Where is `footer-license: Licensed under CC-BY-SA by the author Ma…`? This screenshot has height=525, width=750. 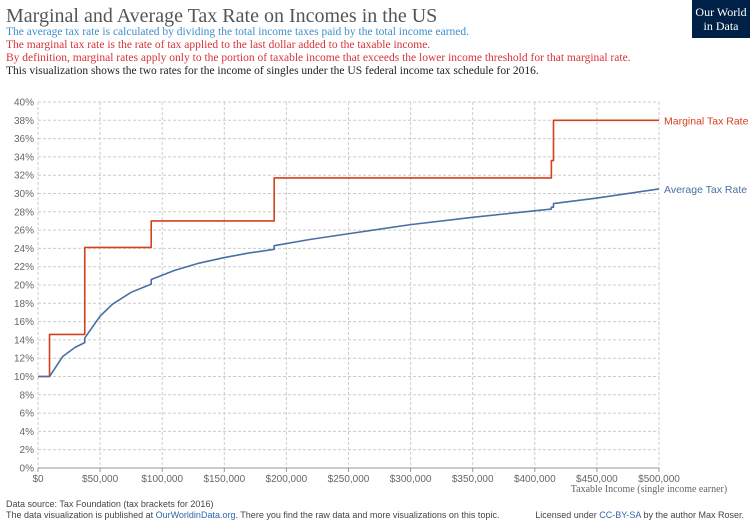 footer-license: Licensed under CC-BY-SA by the author Ma… is located at coordinates (639, 515).